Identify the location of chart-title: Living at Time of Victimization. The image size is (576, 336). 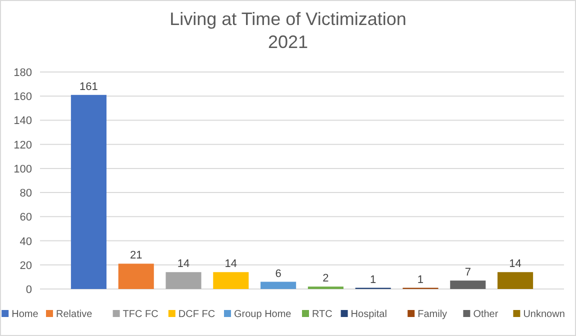
(288, 19).